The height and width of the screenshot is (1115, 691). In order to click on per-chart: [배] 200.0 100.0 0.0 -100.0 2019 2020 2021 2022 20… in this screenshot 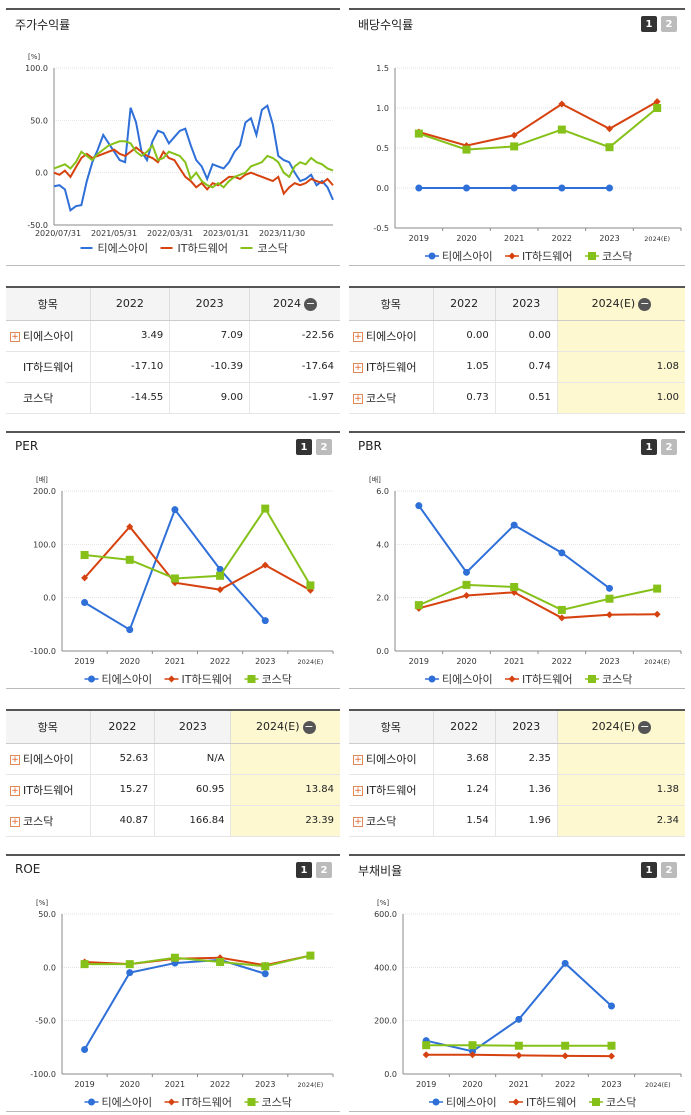, I will do `click(182, 580)`.